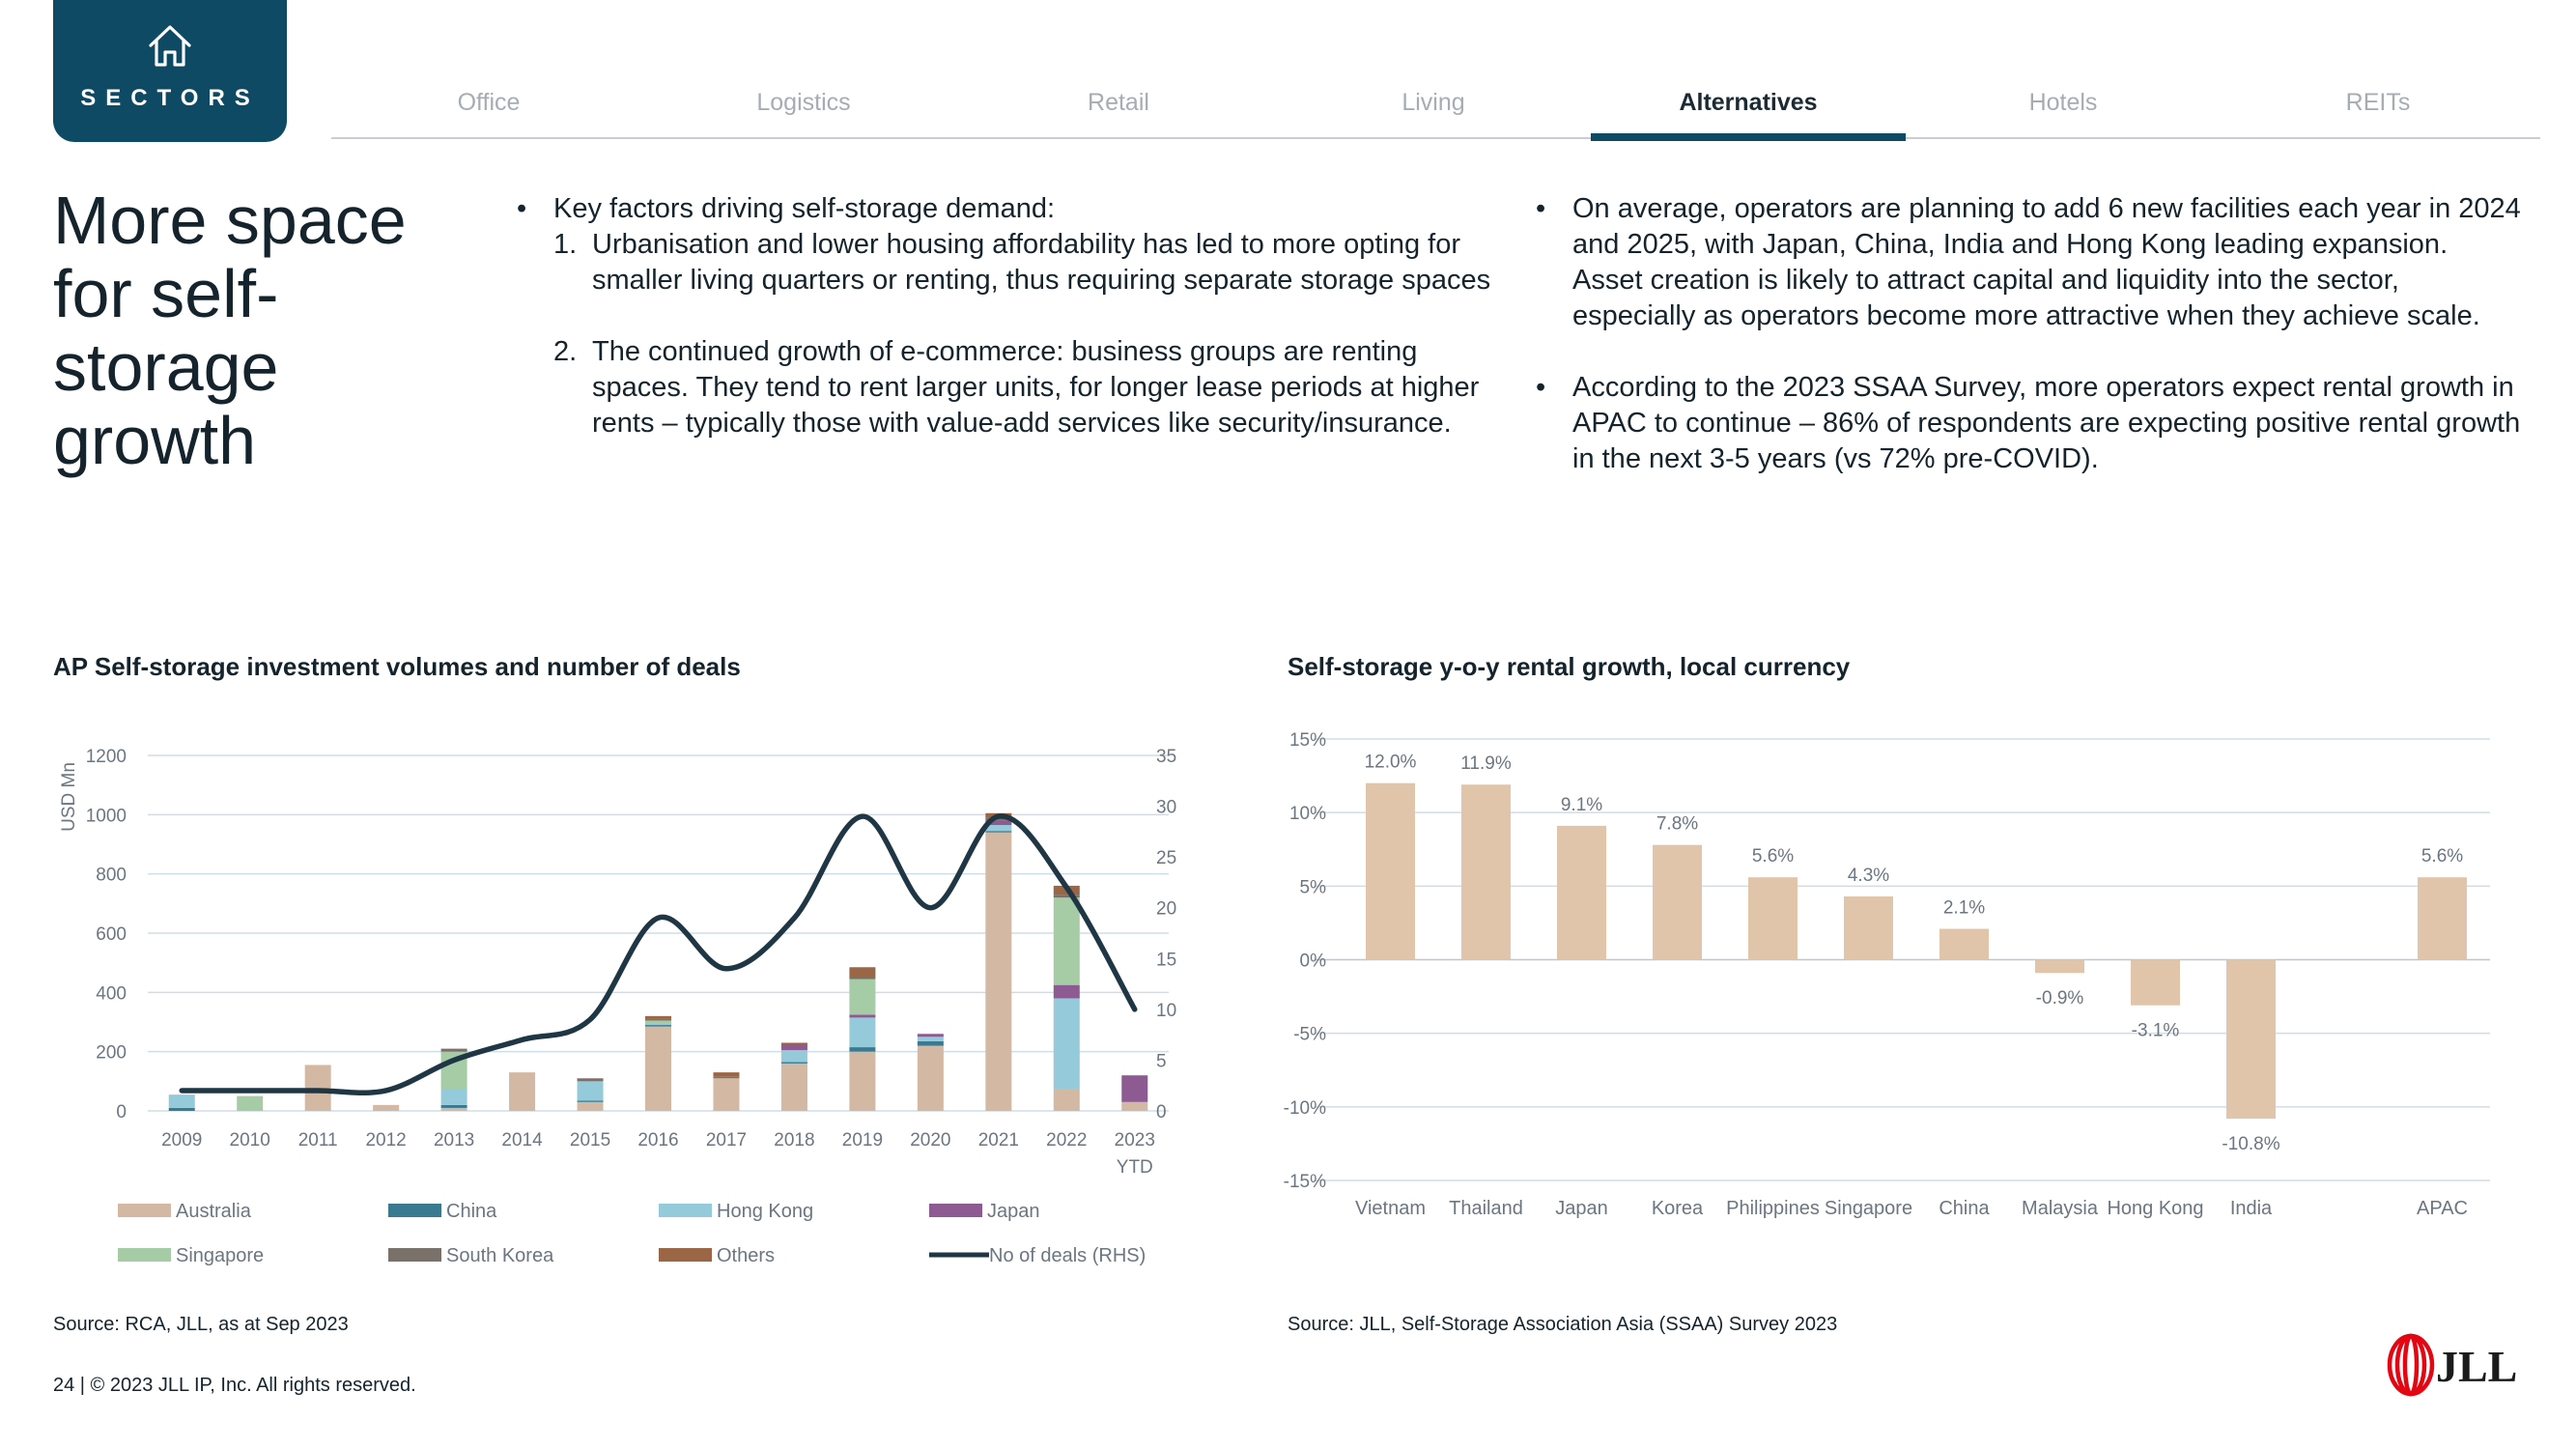  What do you see at coordinates (726, 1140) in the screenshot?
I see `x-tick-label: 2017` at bounding box center [726, 1140].